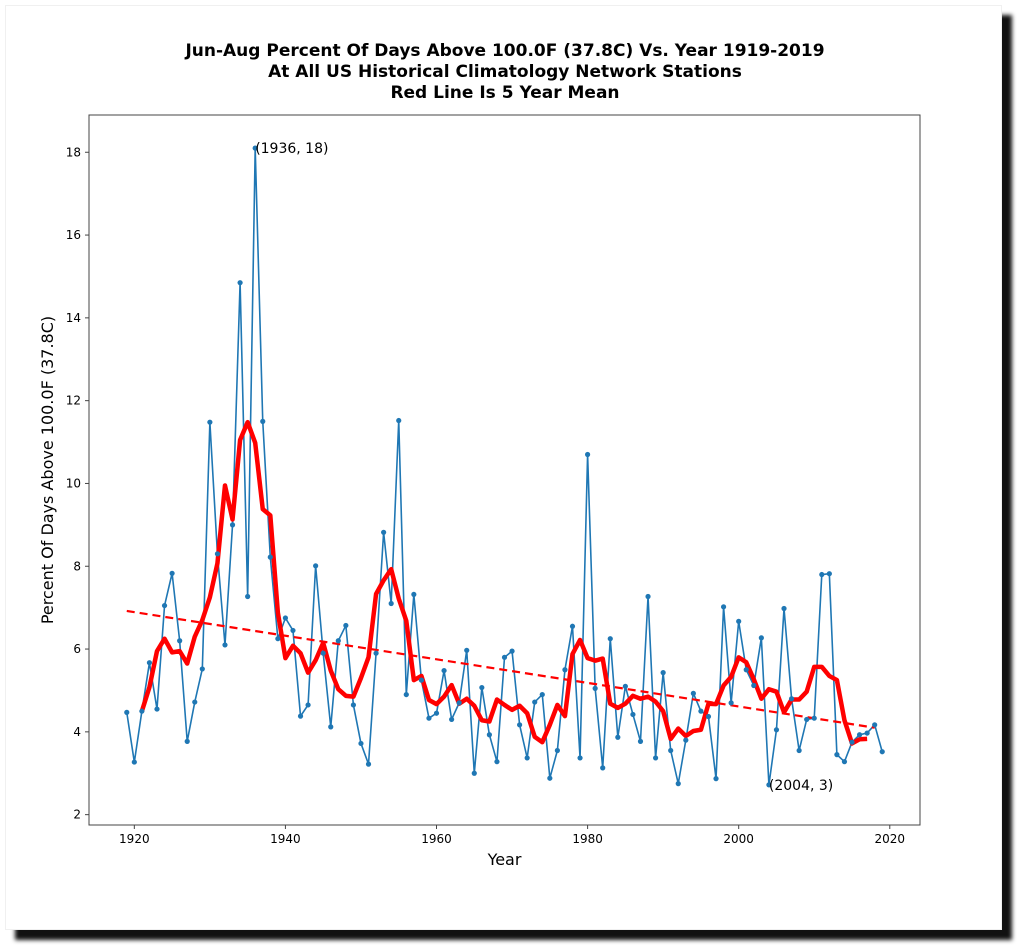  What do you see at coordinates (77, 649) in the screenshot?
I see `y-tick-label: 6` at bounding box center [77, 649].